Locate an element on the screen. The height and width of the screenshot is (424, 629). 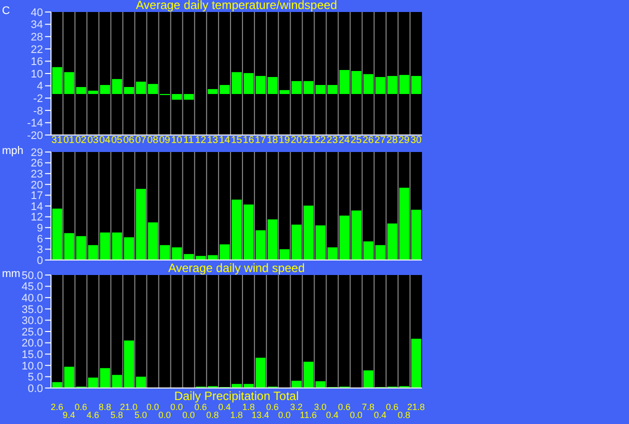
data-label: 2.6 is located at coordinates (57, 407).